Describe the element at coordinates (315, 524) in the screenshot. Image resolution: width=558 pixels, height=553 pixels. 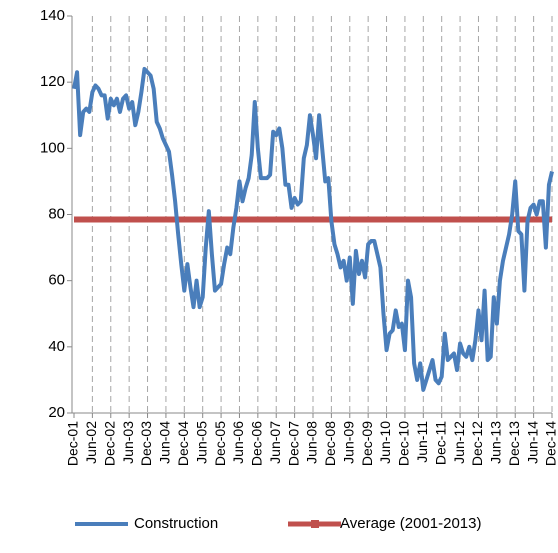
I see `legend-marker` at that location.